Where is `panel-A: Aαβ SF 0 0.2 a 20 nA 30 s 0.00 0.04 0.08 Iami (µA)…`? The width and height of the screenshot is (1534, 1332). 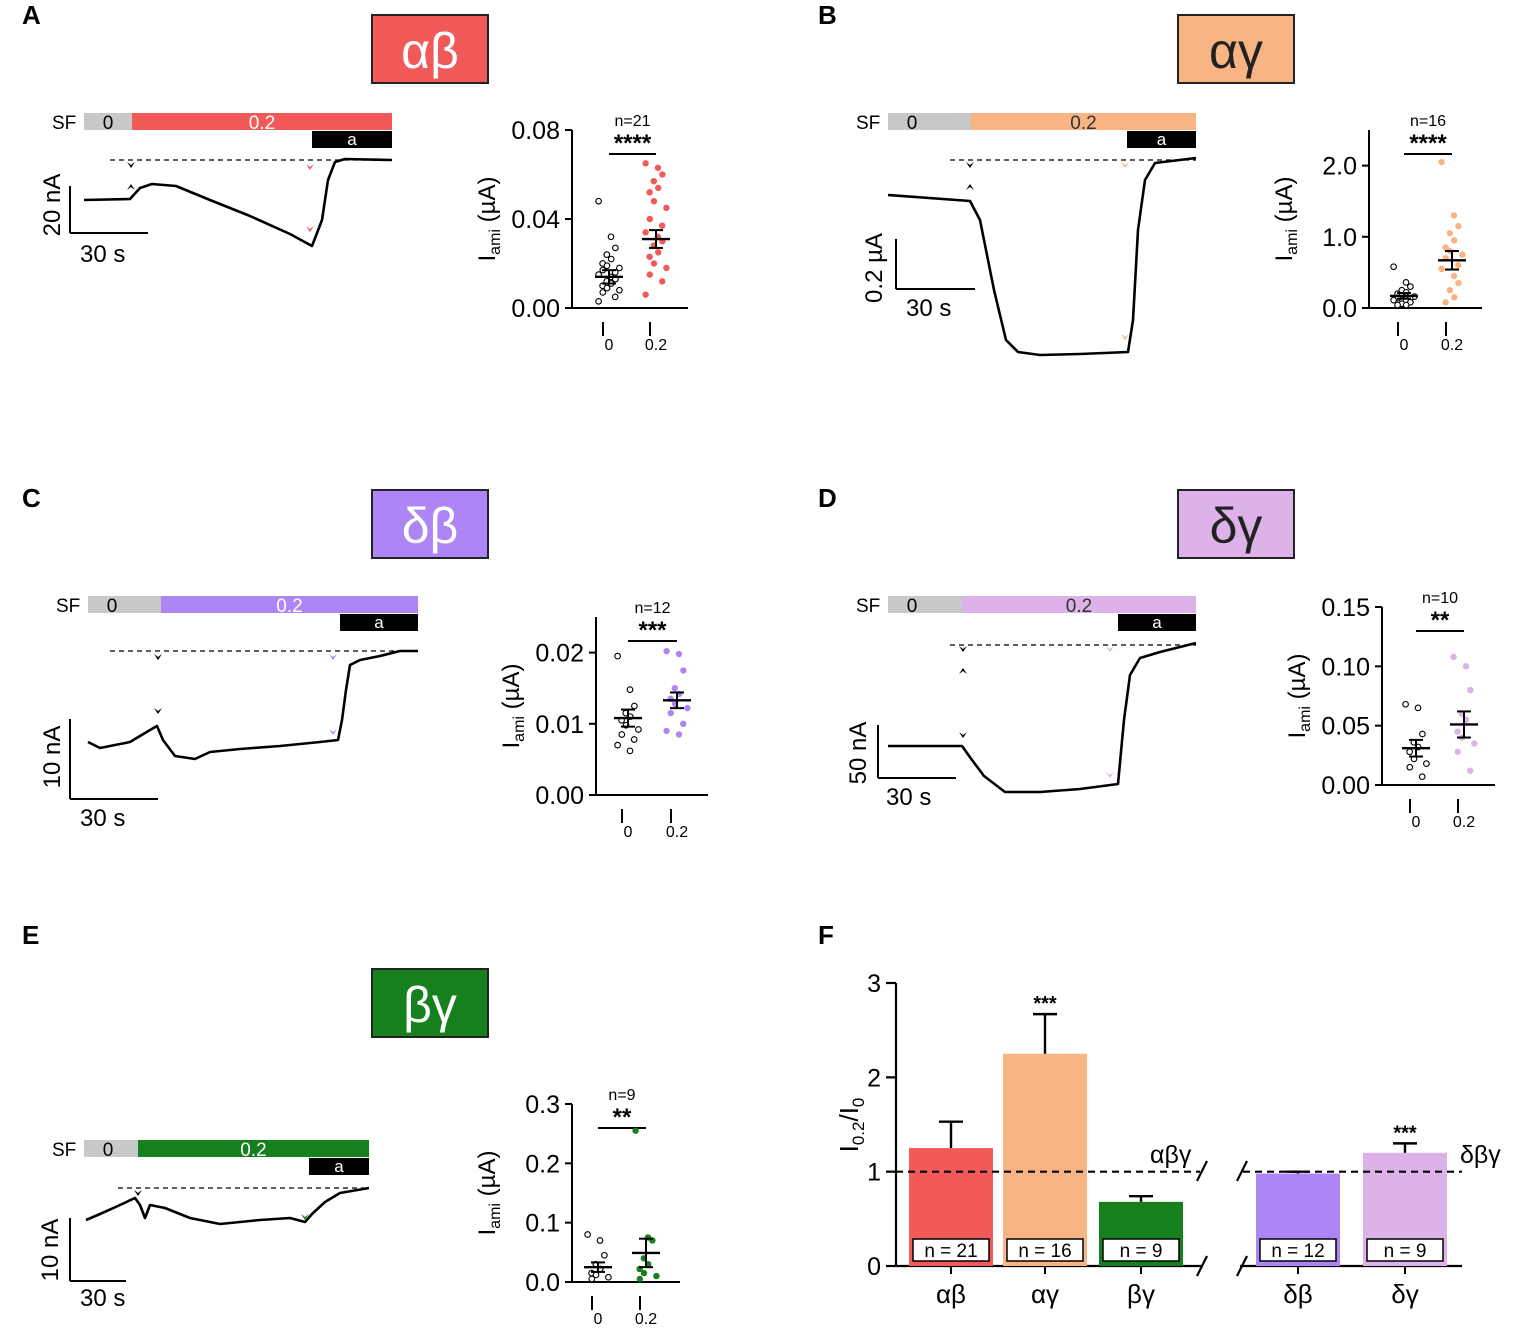
panel-A: Aαβ SF 0 0.2 a 20 nA 30 s 0.00 0.04 0.08 Iami (µA)… is located at coordinates (355, 177).